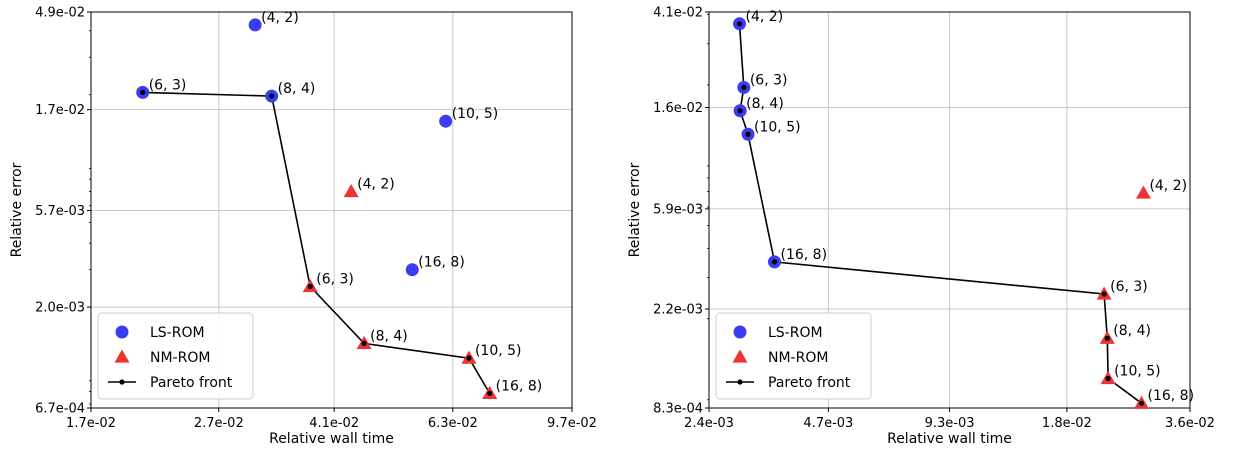 Image resolution: width=1239 pixels, height=454 pixels. What do you see at coordinates (950, 423) in the screenshot?
I see `x-tick-label: 9.3e-03` at bounding box center [950, 423].